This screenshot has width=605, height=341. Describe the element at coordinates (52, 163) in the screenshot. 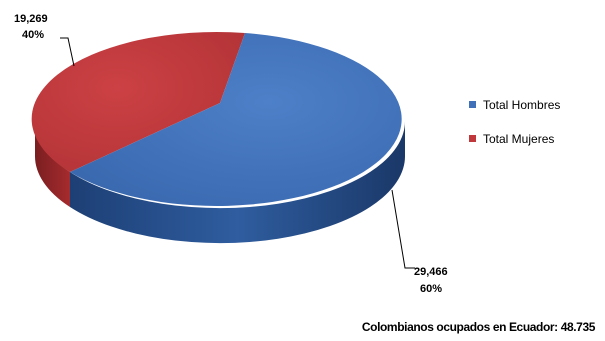

I see `slice-mujeres-side` at that location.